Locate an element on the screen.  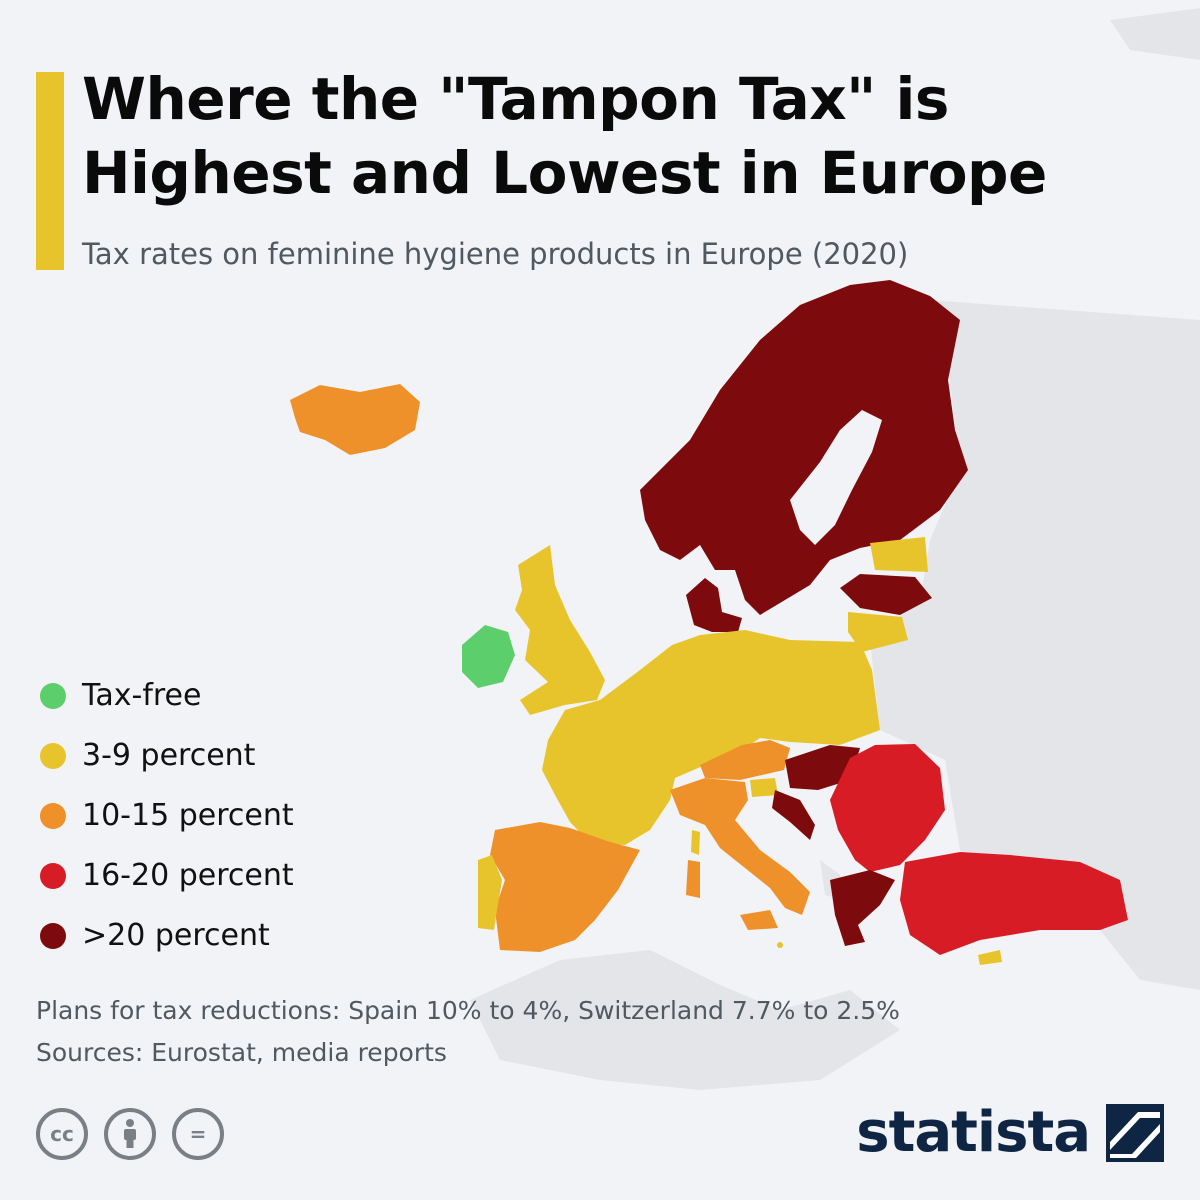
legend-label: 10-15 percent is located at coordinates (188, 815).